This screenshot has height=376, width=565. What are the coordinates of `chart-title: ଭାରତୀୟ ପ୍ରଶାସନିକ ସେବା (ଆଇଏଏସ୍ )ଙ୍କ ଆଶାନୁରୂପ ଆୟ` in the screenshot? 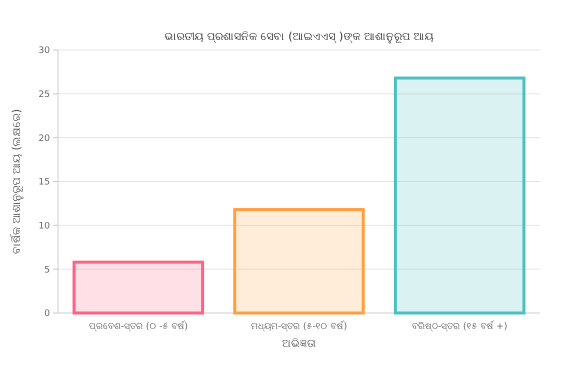 It's located at (299, 37).